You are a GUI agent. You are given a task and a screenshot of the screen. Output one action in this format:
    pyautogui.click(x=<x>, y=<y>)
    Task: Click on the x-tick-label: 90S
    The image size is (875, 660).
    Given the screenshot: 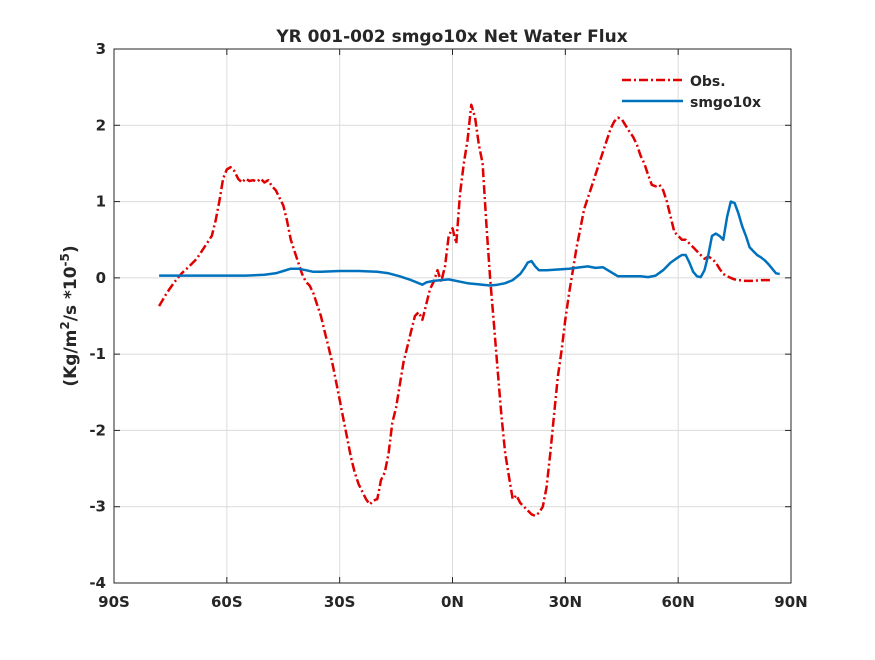 What is the action you would take?
    pyautogui.click(x=114, y=602)
    